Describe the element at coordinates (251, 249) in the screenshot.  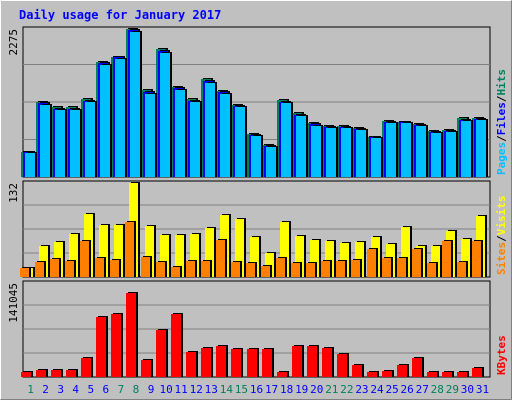
I see `series-sites` at that location.